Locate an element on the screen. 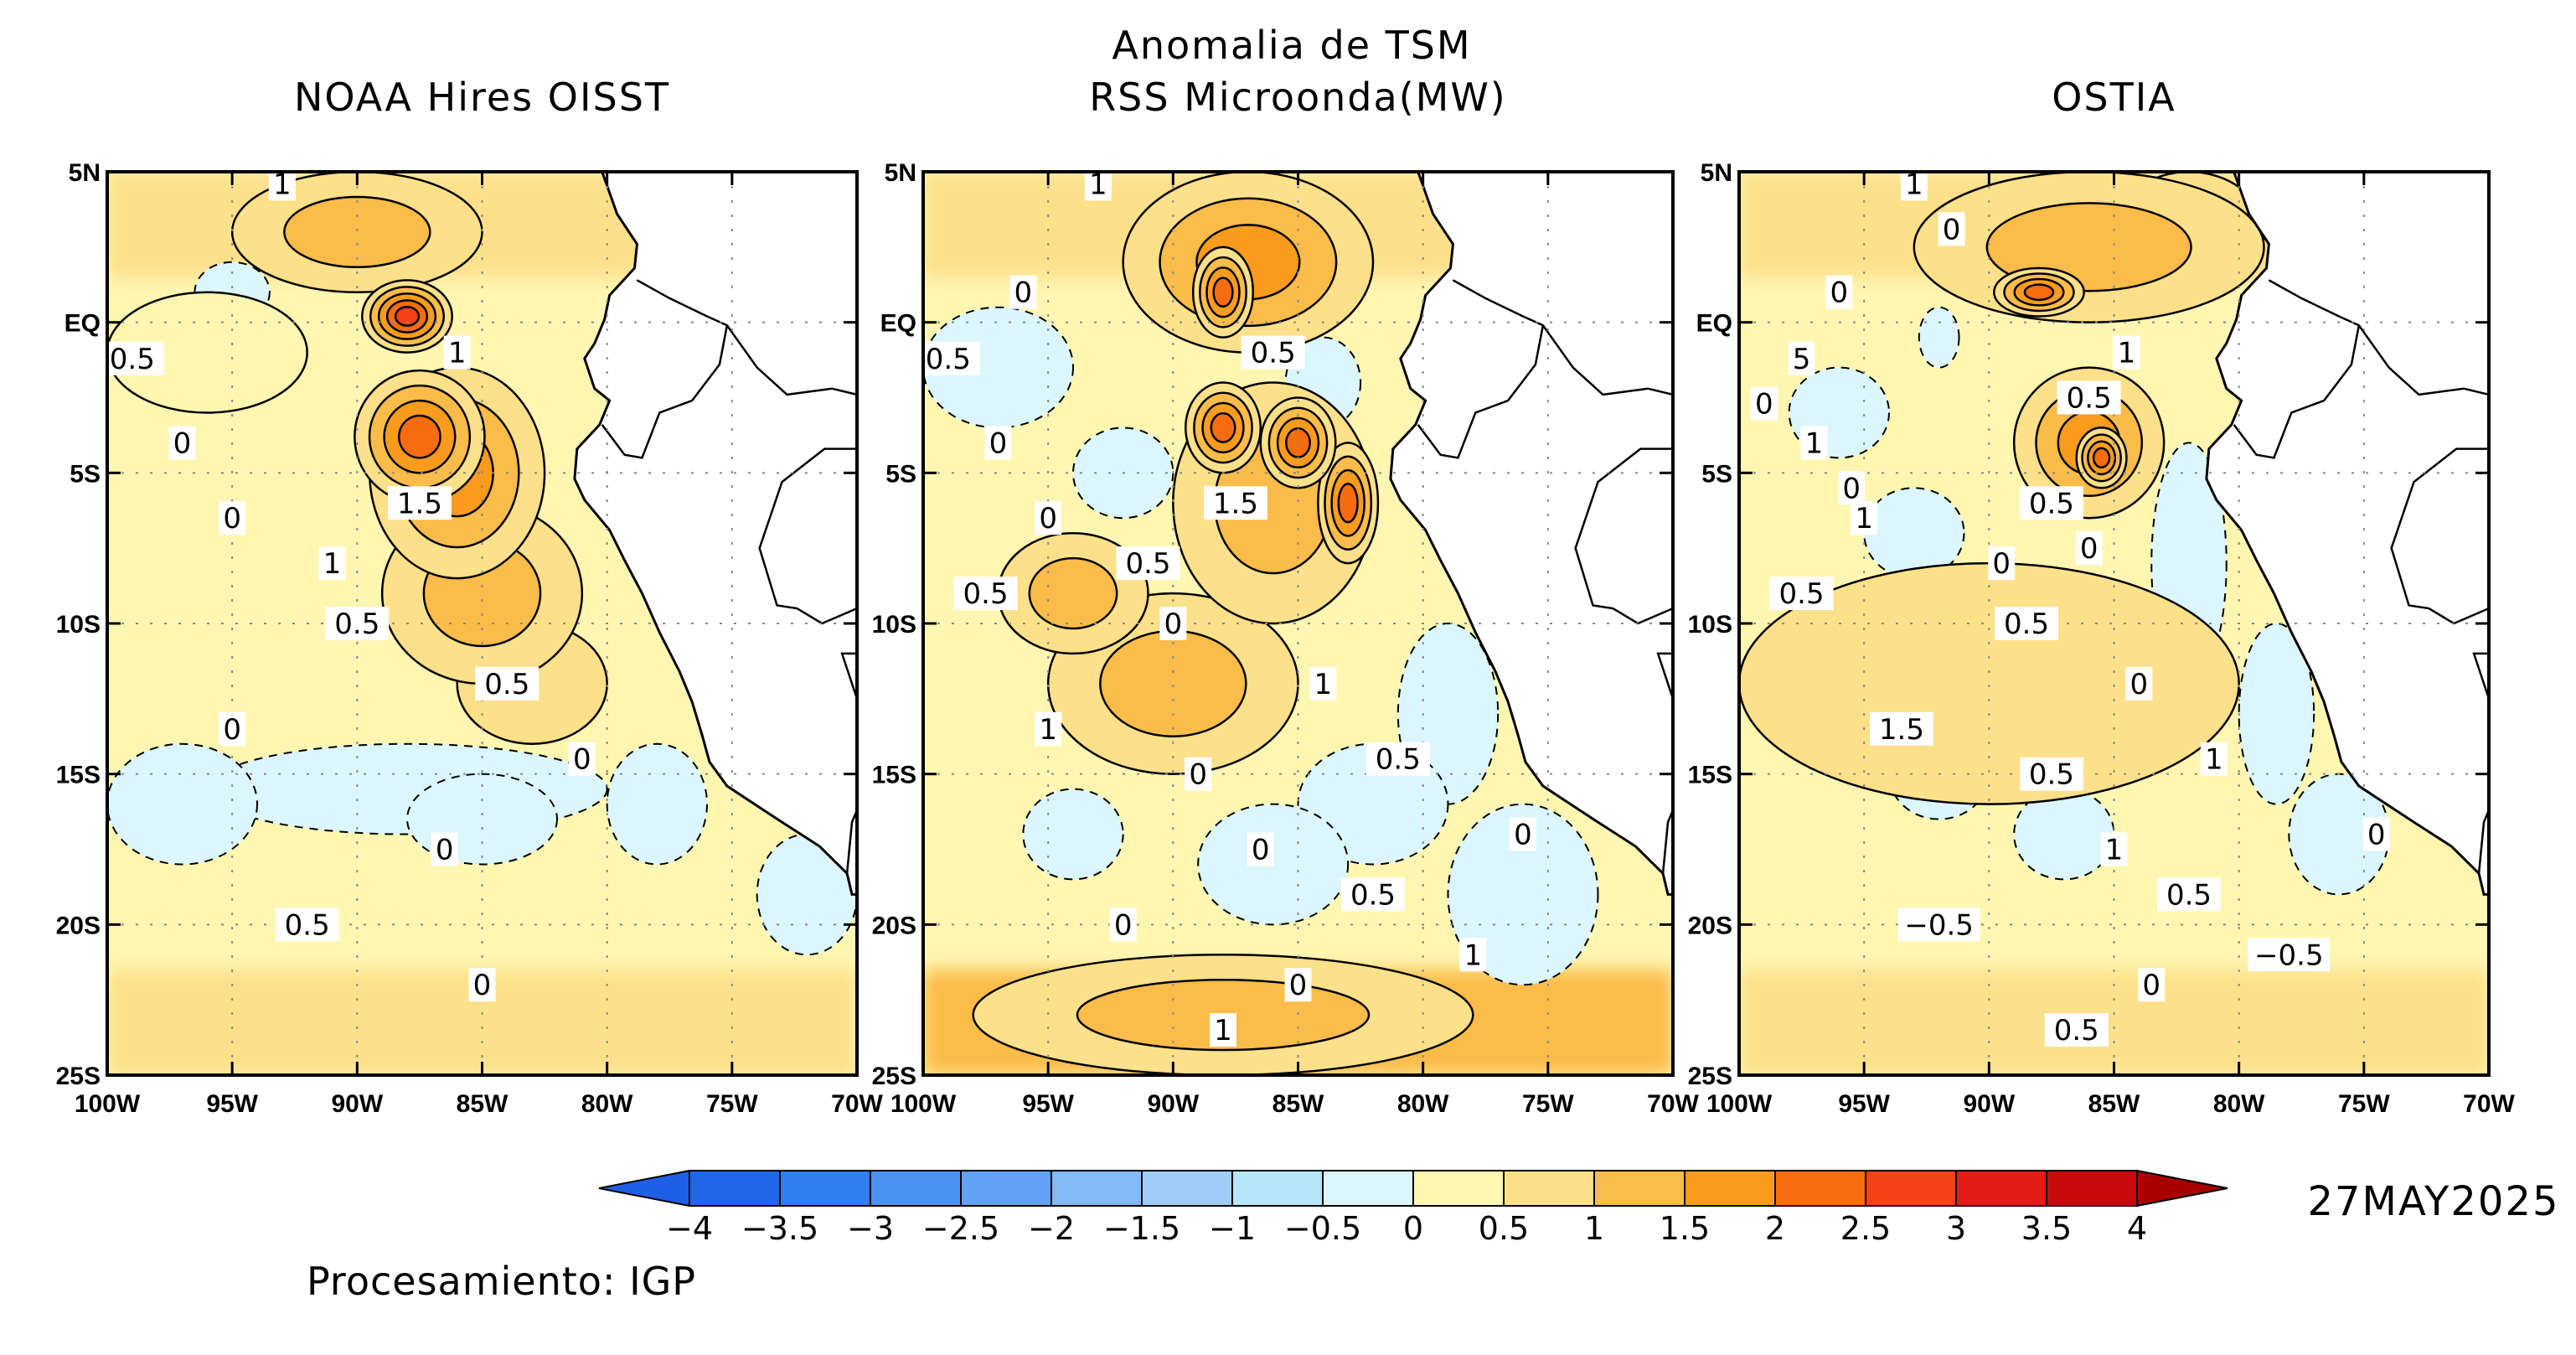  lat-tick-label: 25S is located at coordinates (78, 1076).